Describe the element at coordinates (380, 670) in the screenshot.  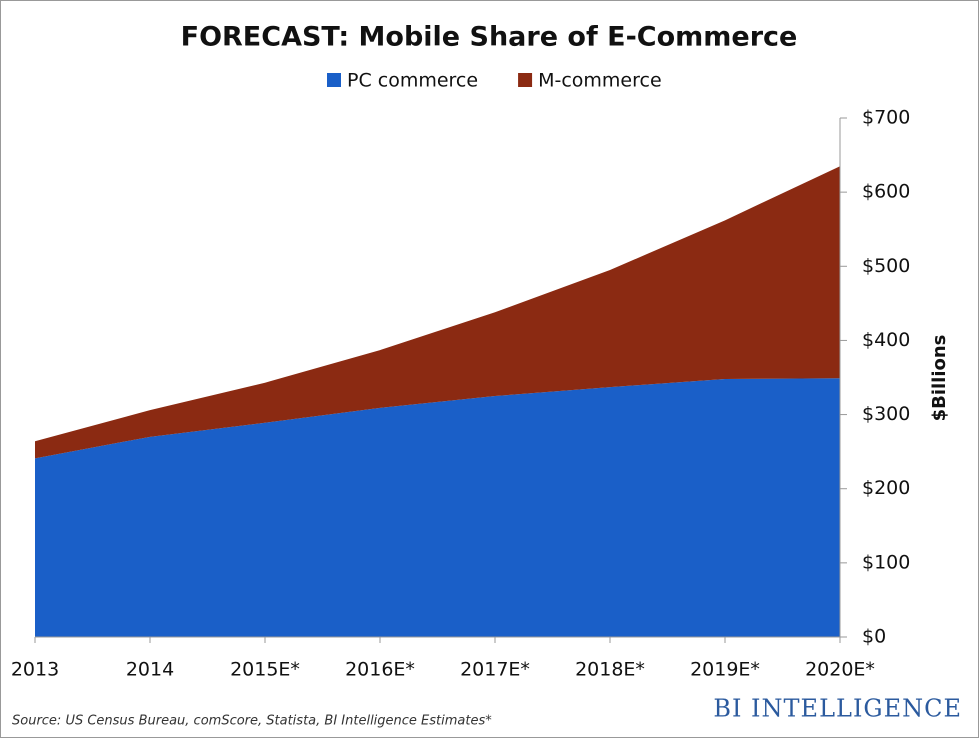
I see `x-tick-label: 2016E*` at that location.